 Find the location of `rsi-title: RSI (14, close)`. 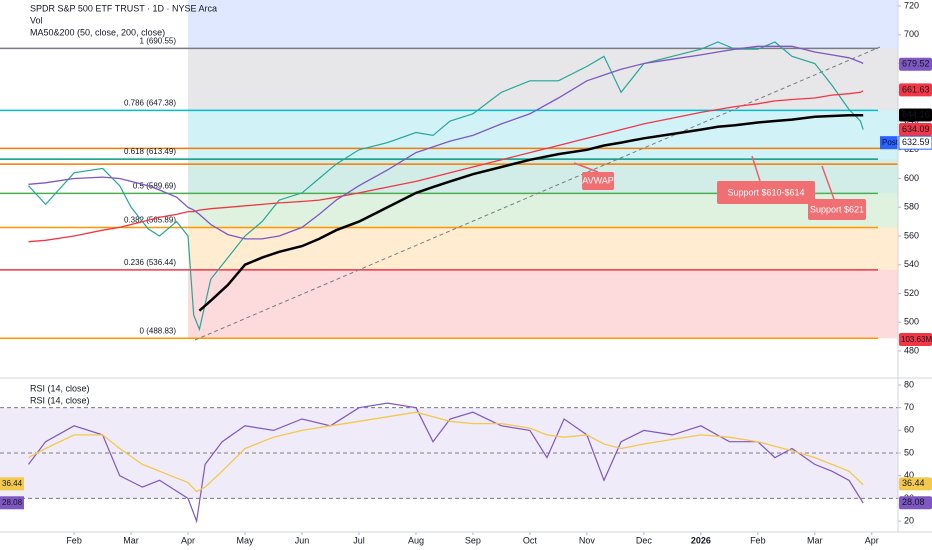

rsi-title: RSI (14, close) is located at coordinates (60, 388).